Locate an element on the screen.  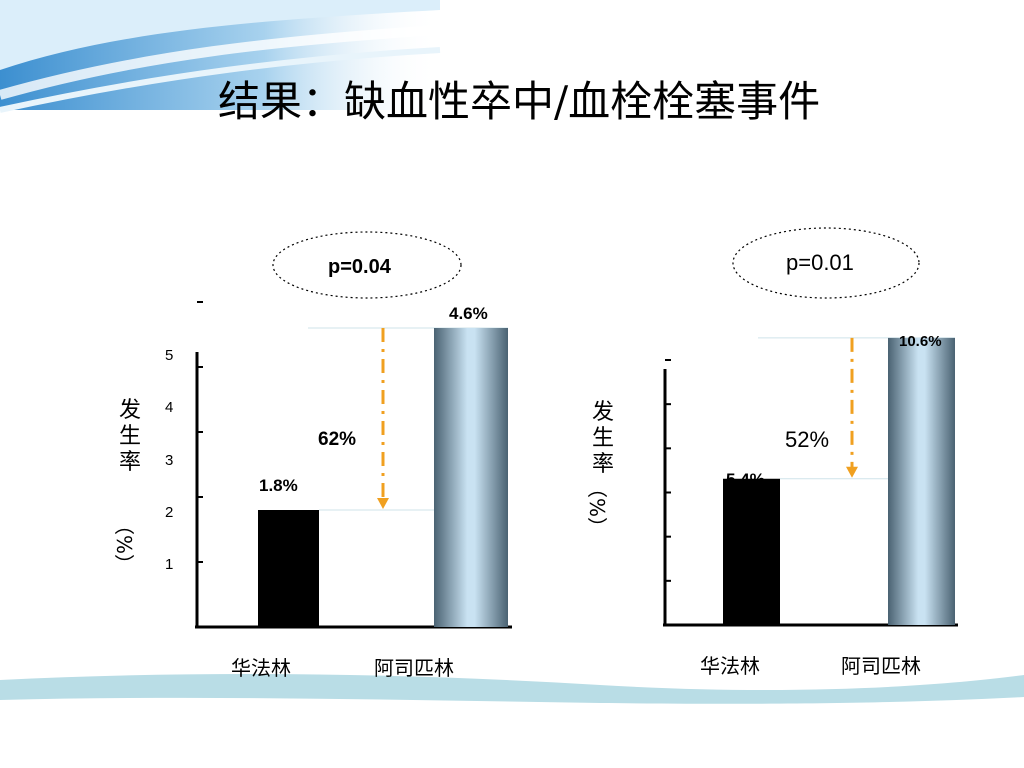
data-label-aspirin: 10.6% is located at coordinates (920, 341).